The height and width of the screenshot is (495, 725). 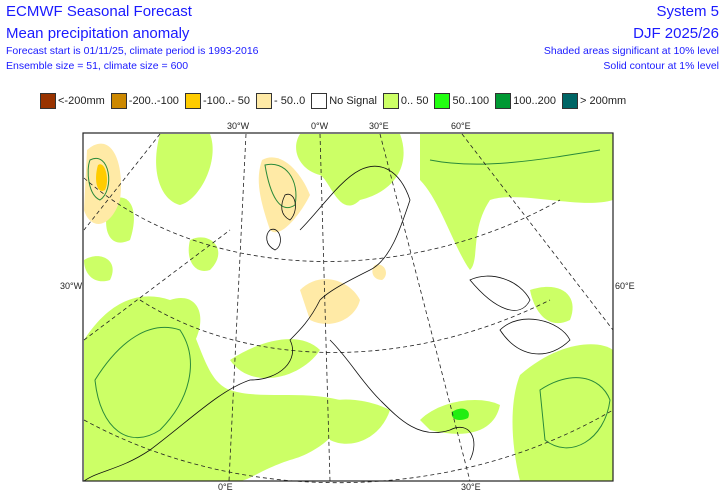 I want to click on legend-label: - 50..0, so click(x=290, y=101).